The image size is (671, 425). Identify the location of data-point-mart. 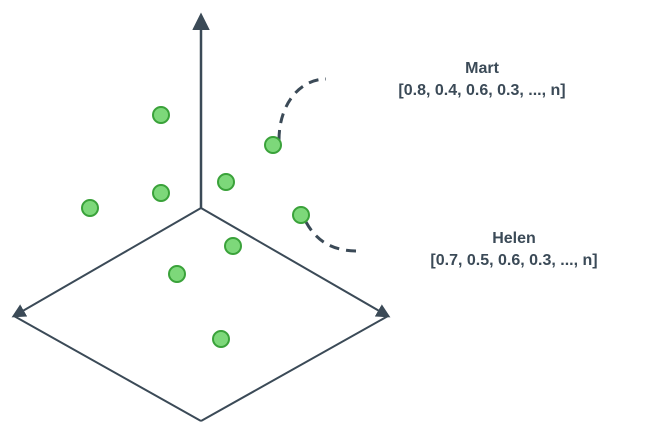
(273, 145).